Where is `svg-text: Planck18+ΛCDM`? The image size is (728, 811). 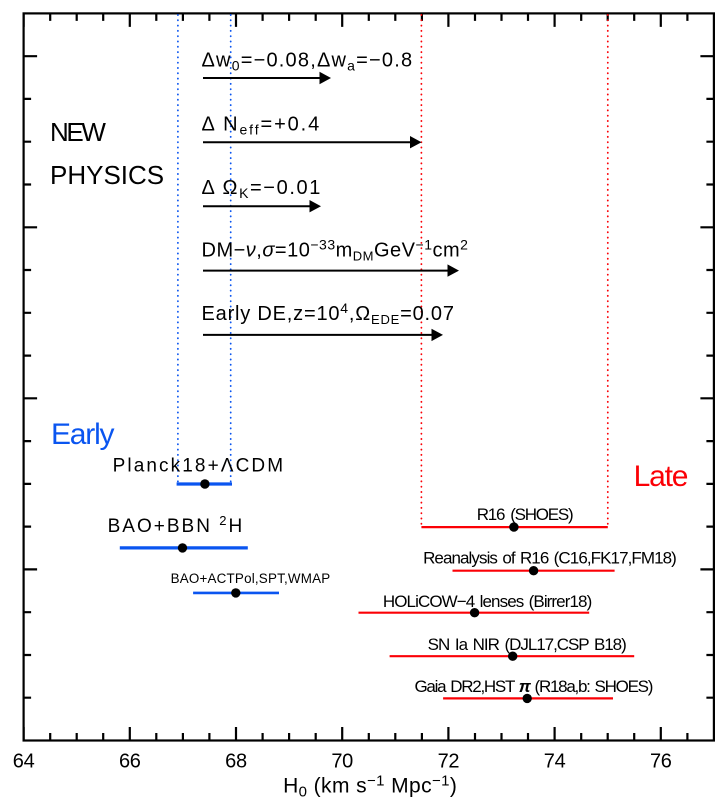
svg-text: Planck18+ΛCDM is located at coordinates (199, 466).